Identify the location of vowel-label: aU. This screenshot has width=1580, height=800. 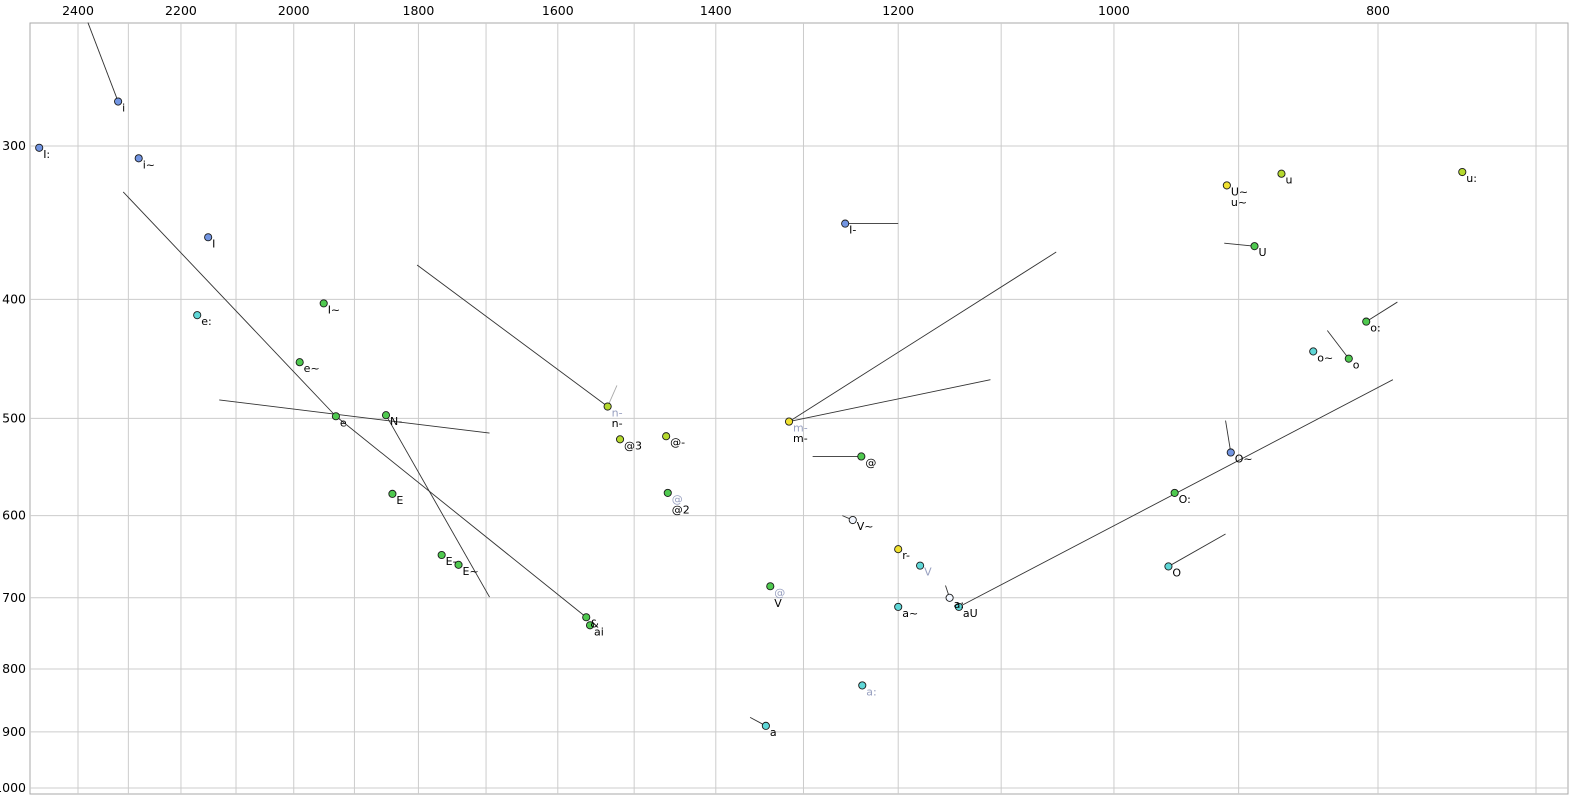
(970, 613).